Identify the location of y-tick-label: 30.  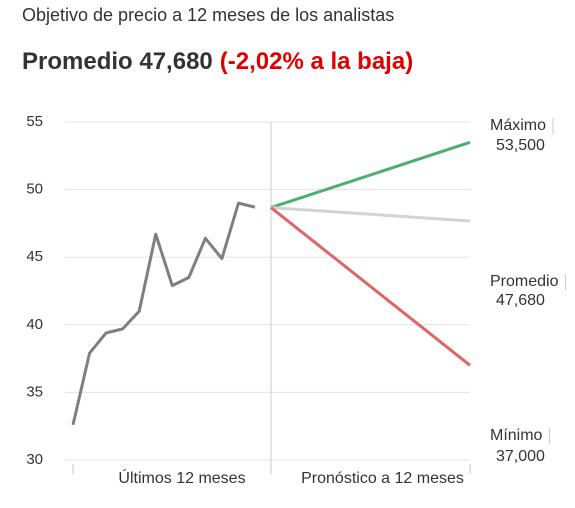
(34, 459).